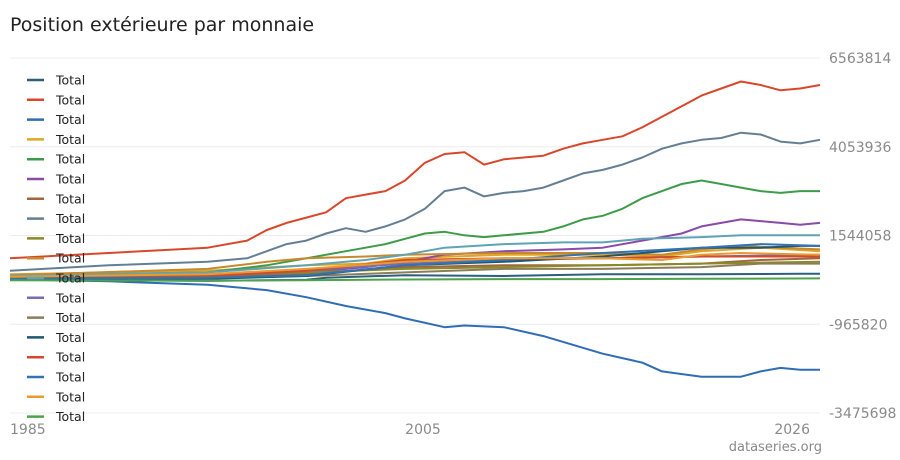  I want to click on watermark: dataseries.org, so click(775, 447).